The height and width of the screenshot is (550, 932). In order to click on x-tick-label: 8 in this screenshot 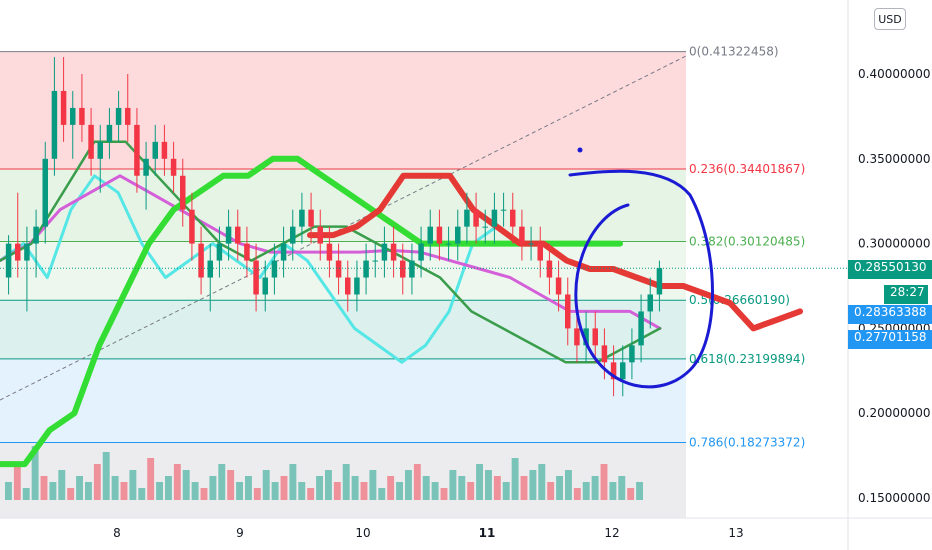, I will do `click(117, 533)`.